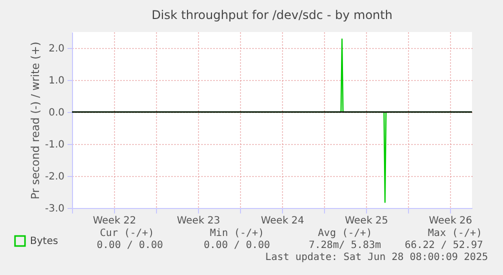  Describe the element at coordinates (54, 145) in the screenshot. I see `y-tick-label: -1.0` at that location.